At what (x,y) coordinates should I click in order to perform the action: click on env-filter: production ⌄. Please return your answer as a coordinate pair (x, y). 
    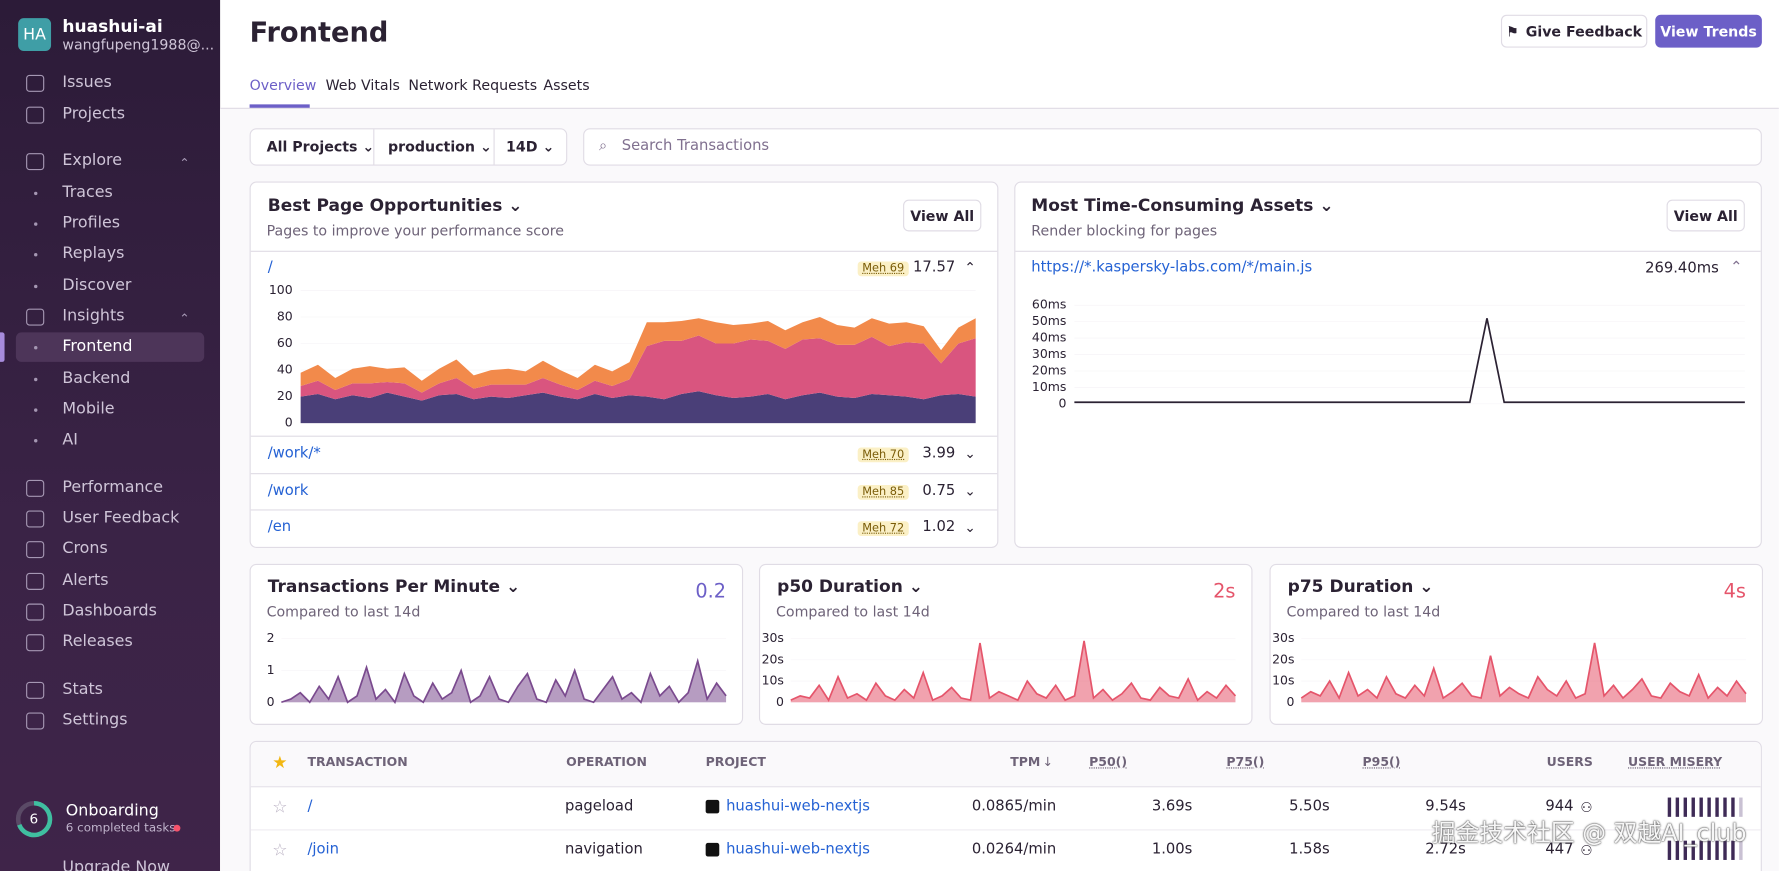
    Looking at the image, I should click on (439, 146).